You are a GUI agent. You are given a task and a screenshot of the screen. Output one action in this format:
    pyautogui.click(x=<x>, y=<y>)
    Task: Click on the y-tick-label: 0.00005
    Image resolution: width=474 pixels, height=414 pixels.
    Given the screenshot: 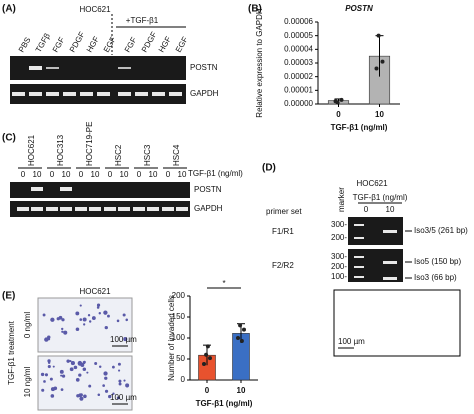 What is the action you would take?
    pyautogui.click(x=298, y=35)
    